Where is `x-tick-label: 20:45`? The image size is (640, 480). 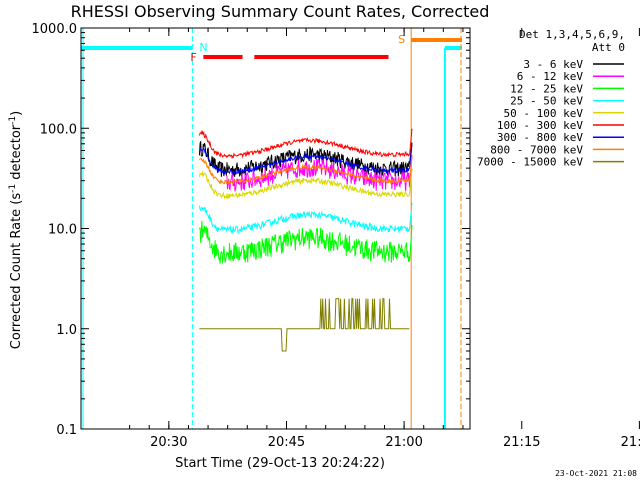
x-tick-label: 20:45 is located at coordinates (286, 442).